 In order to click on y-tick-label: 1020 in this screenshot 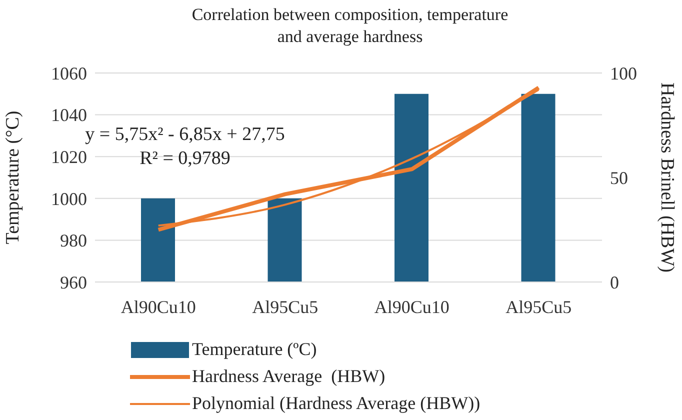, I will do `click(69, 156)`.